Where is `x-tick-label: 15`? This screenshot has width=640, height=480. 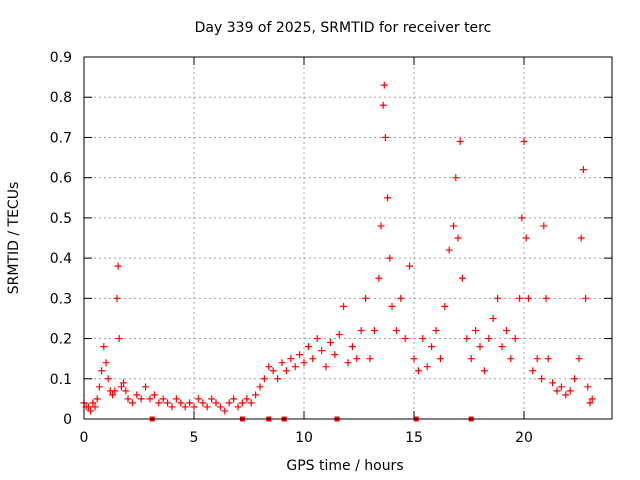 x-tick-label: 15 is located at coordinates (414, 438).